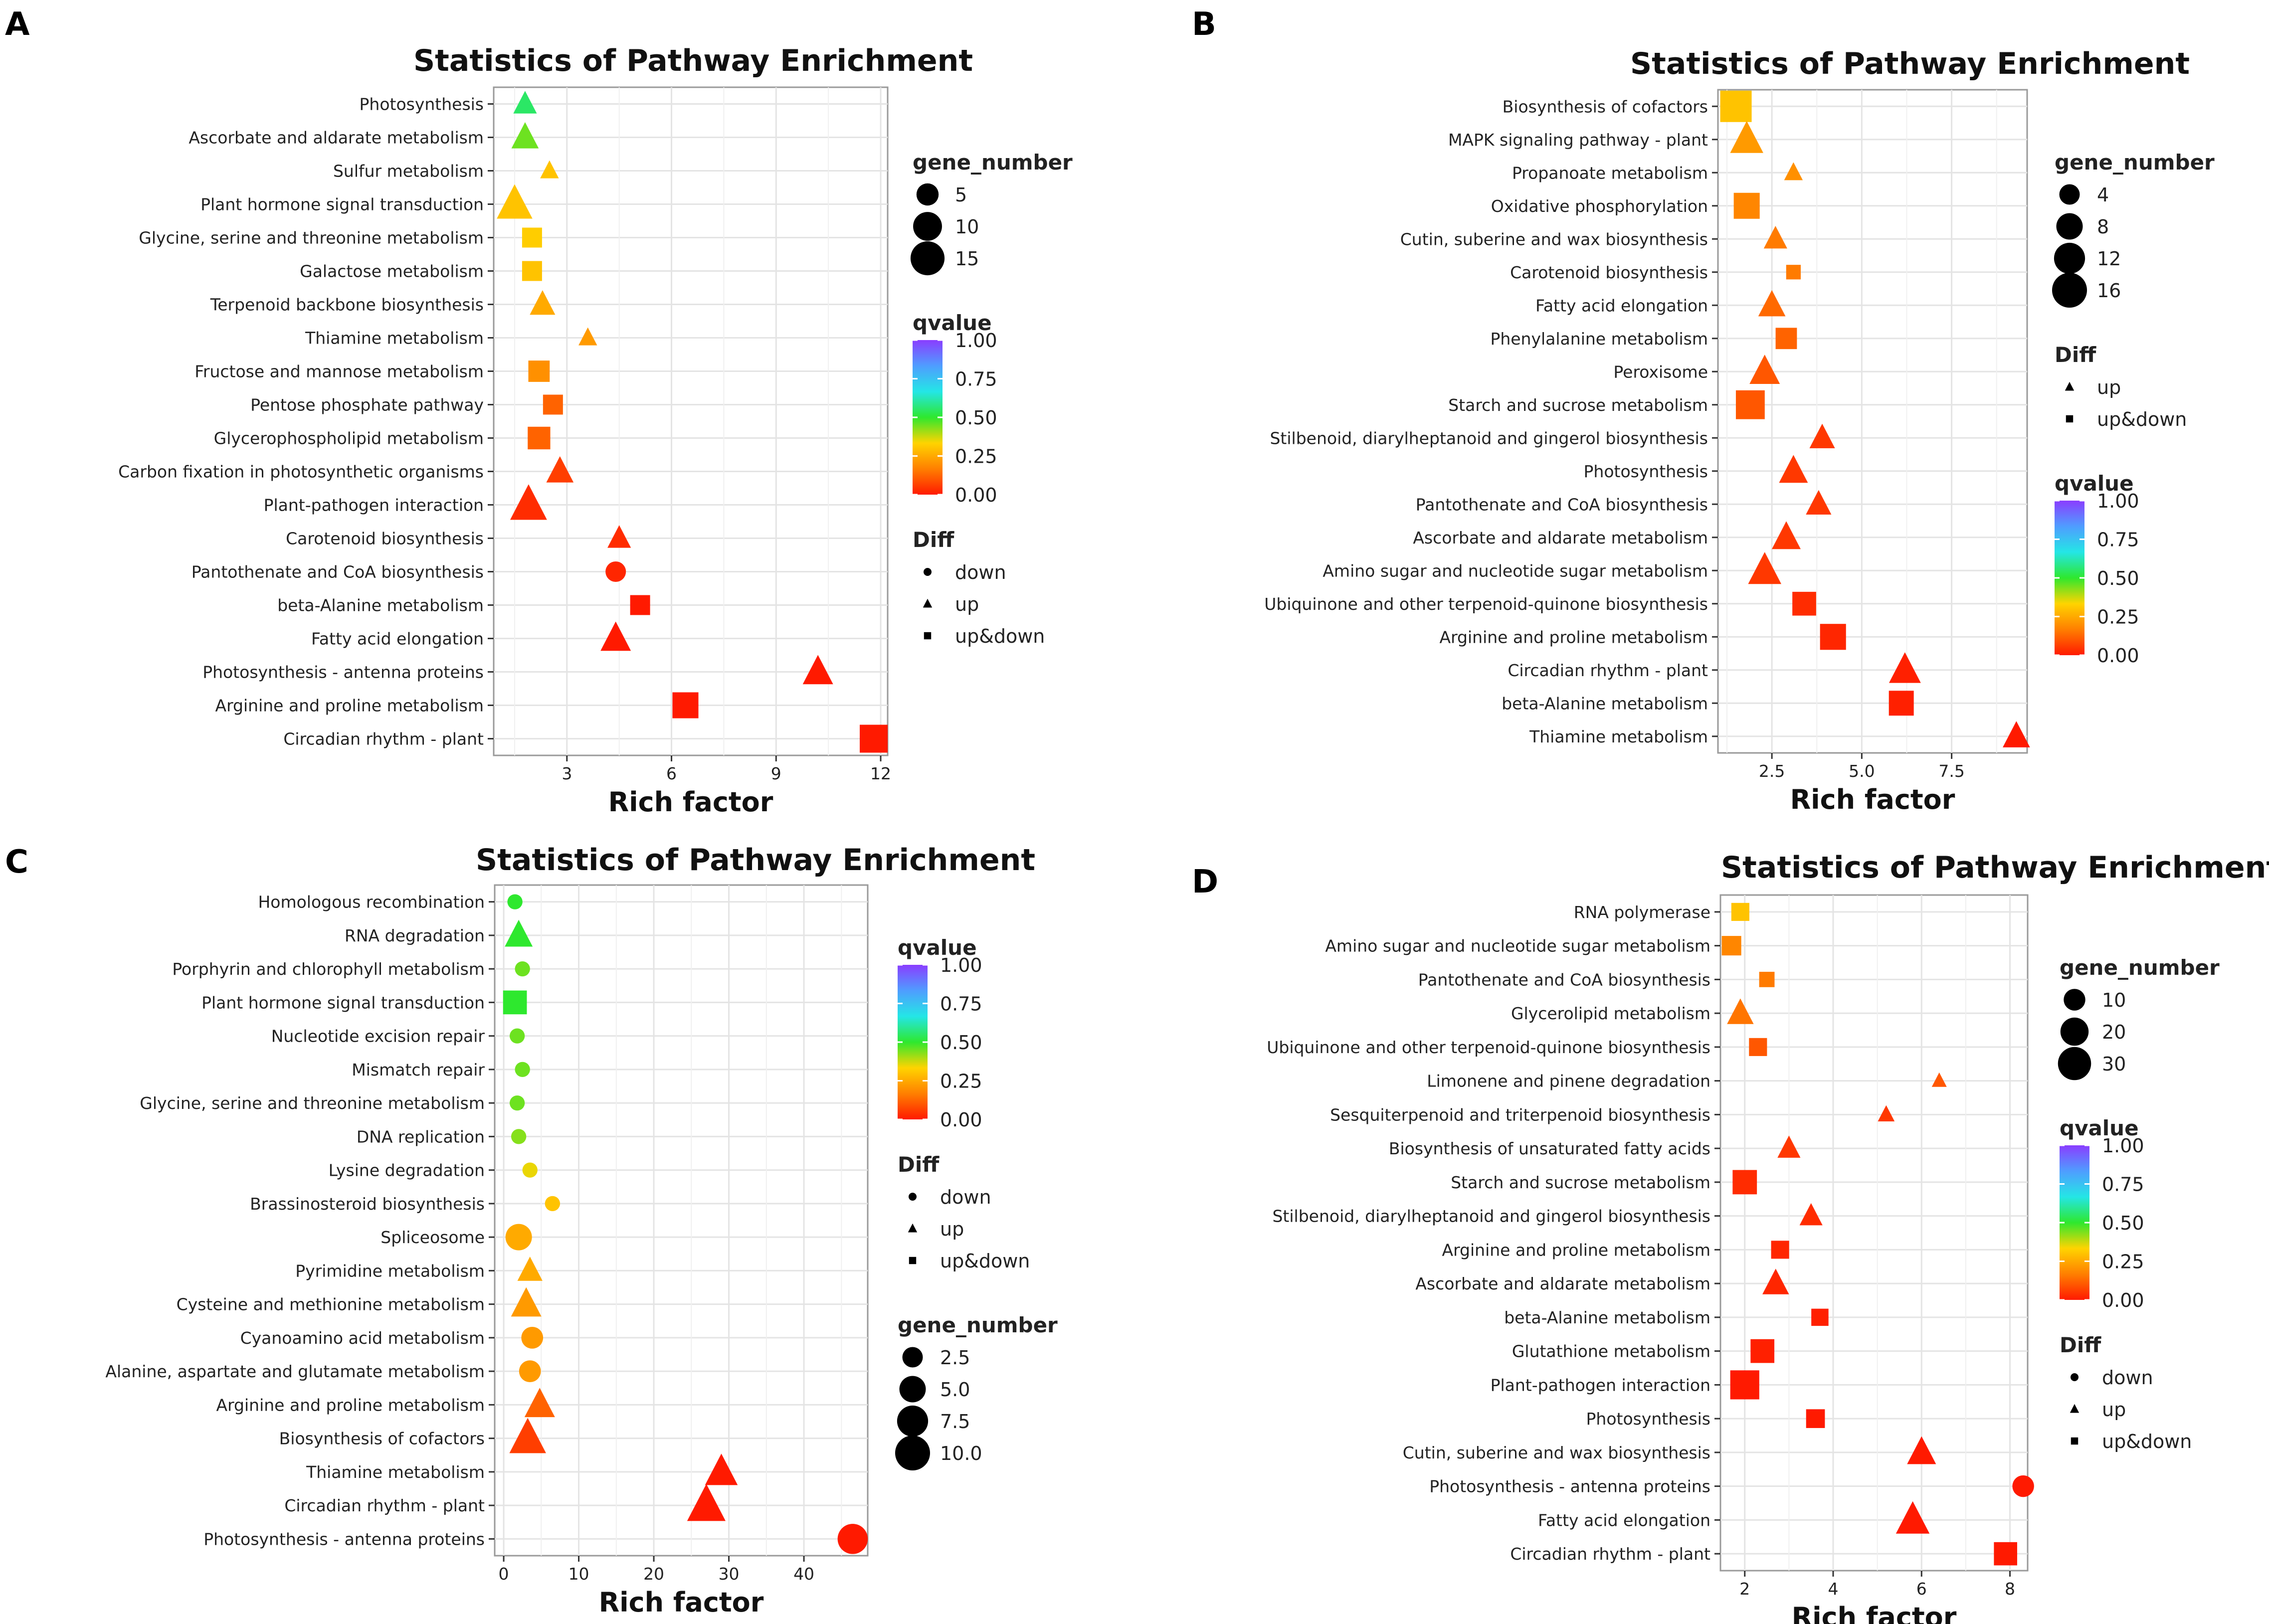 The height and width of the screenshot is (1624, 2269). Describe the element at coordinates (1610, 1554) in the screenshot. I see `pathway-label: Circadian rhythm - plant` at that location.